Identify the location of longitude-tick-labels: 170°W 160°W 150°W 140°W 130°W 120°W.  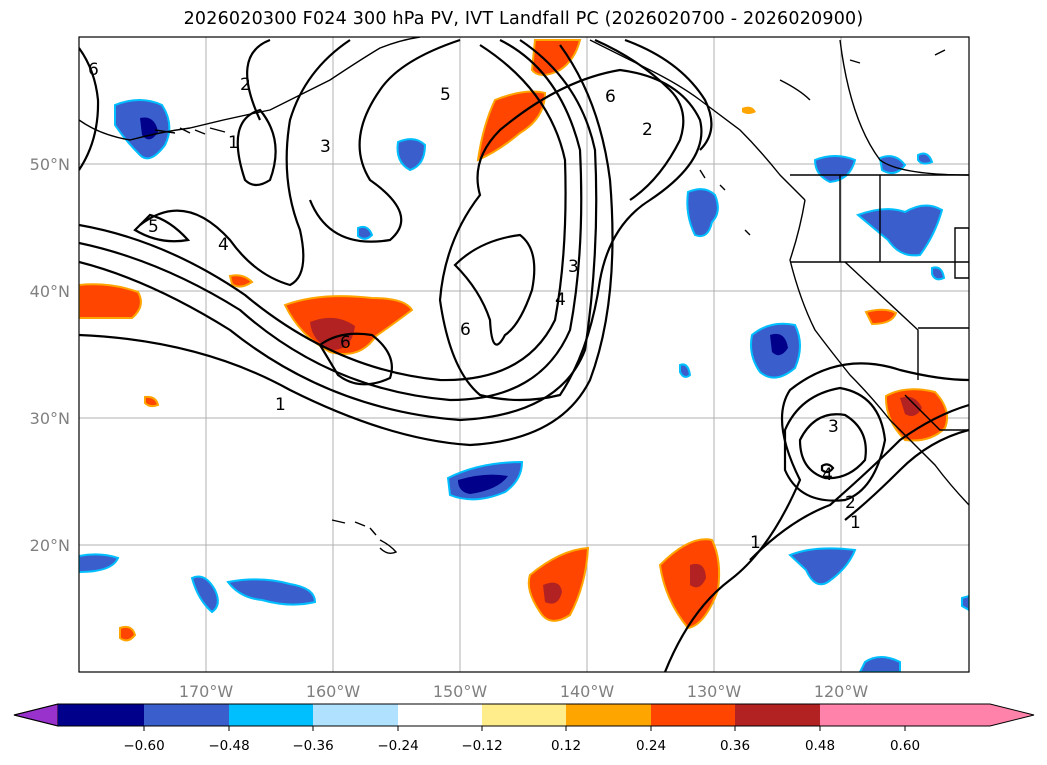
(524, 691).